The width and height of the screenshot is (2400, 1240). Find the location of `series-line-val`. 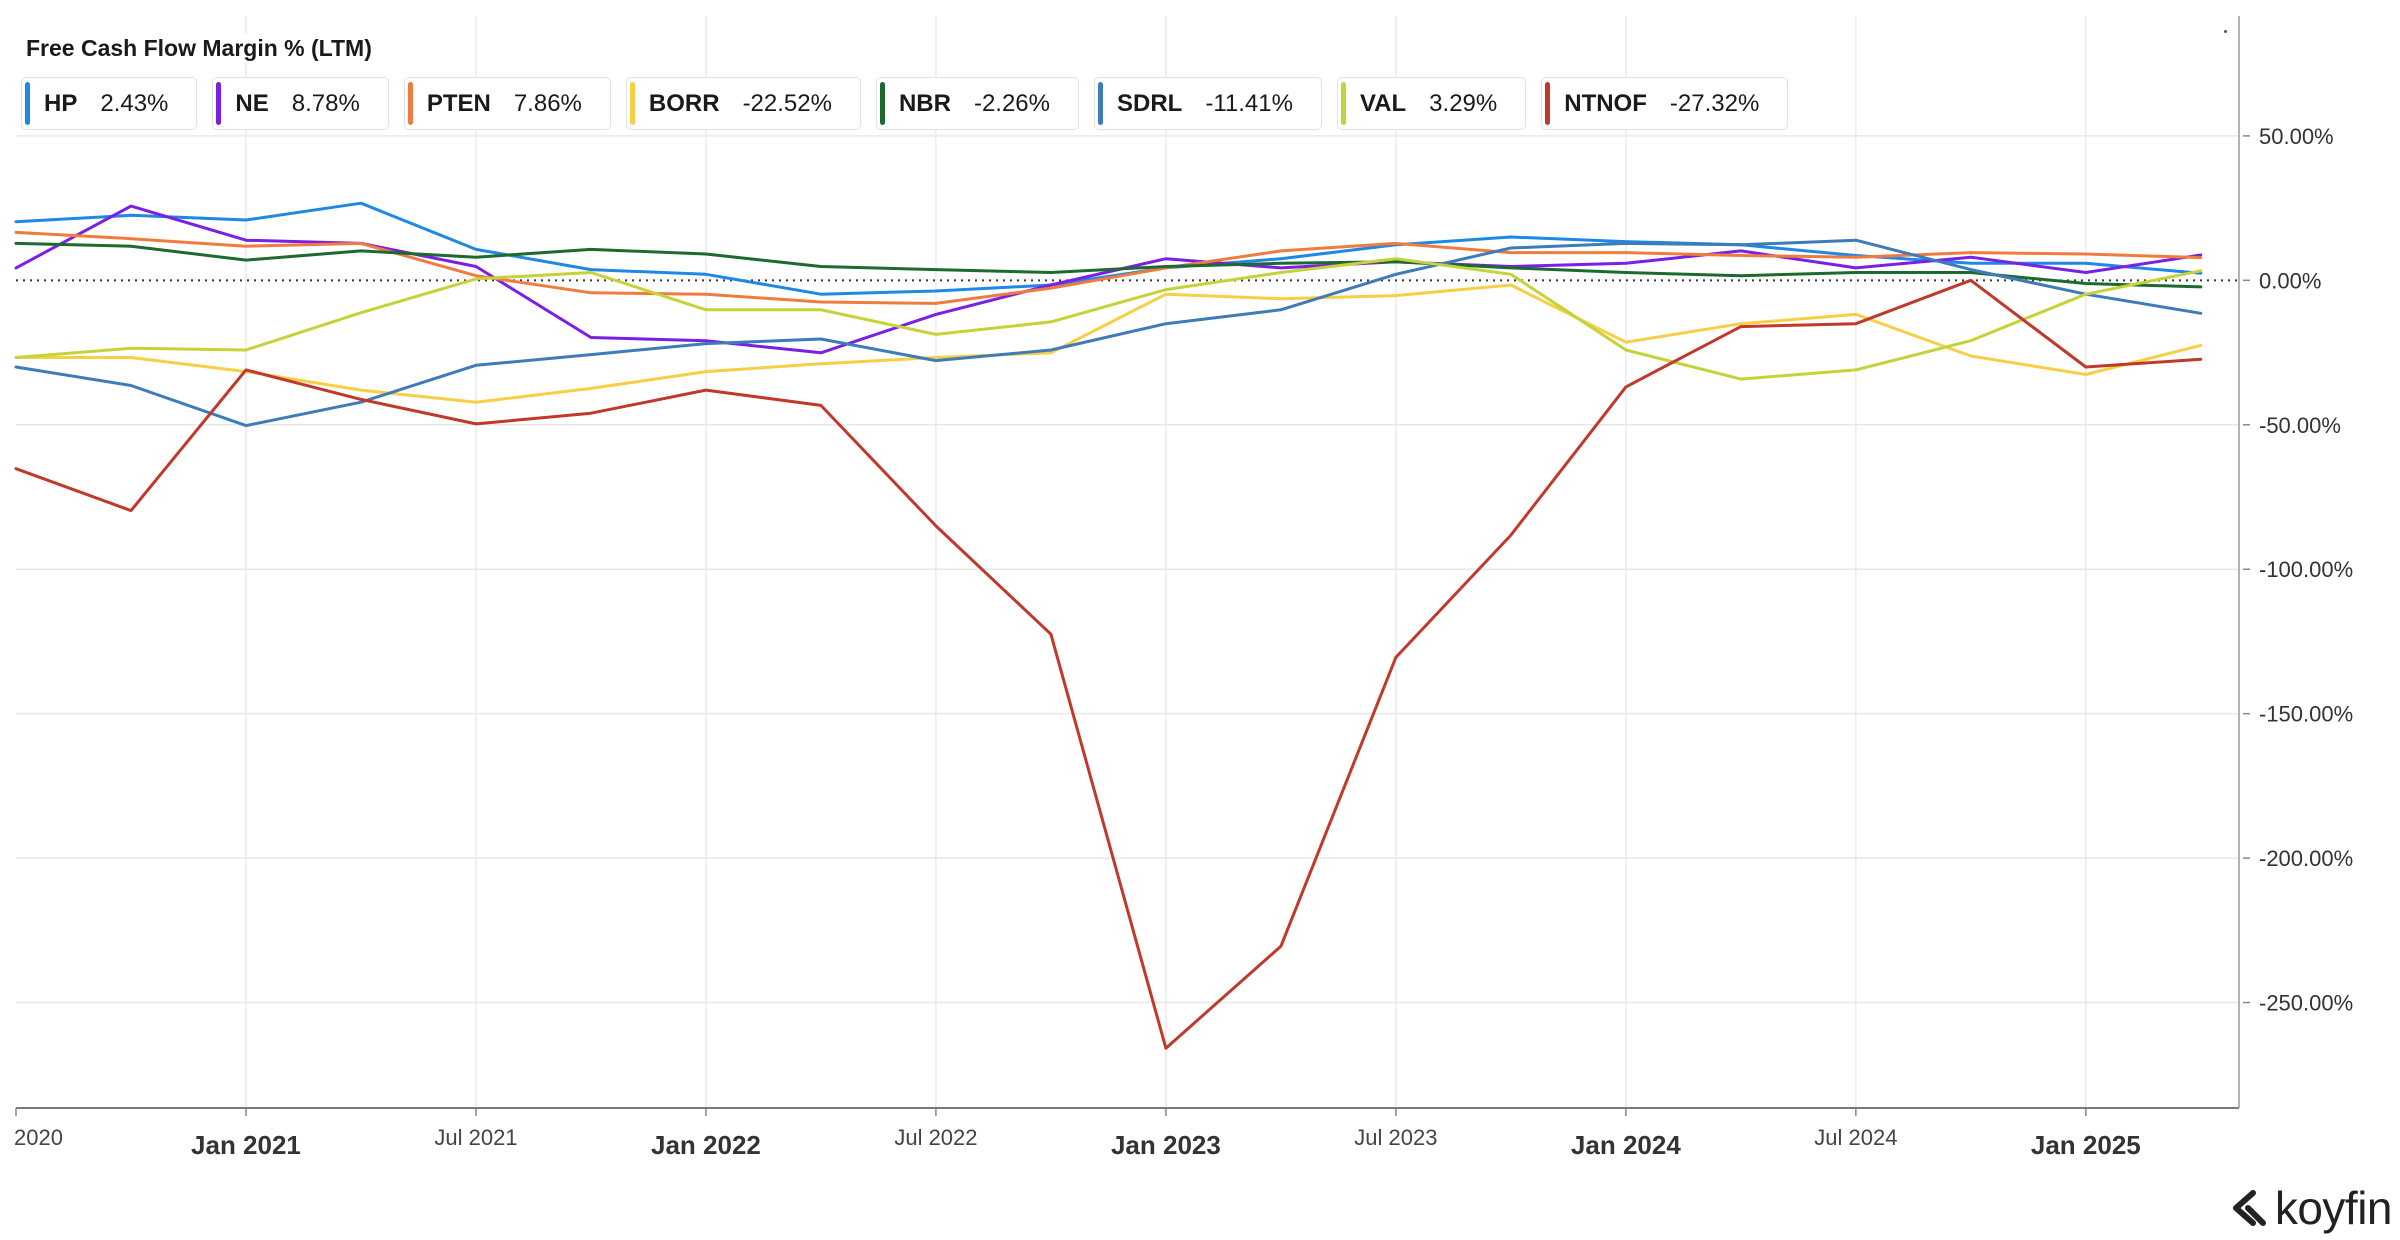

series-line-val is located at coordinates (1108, 319).